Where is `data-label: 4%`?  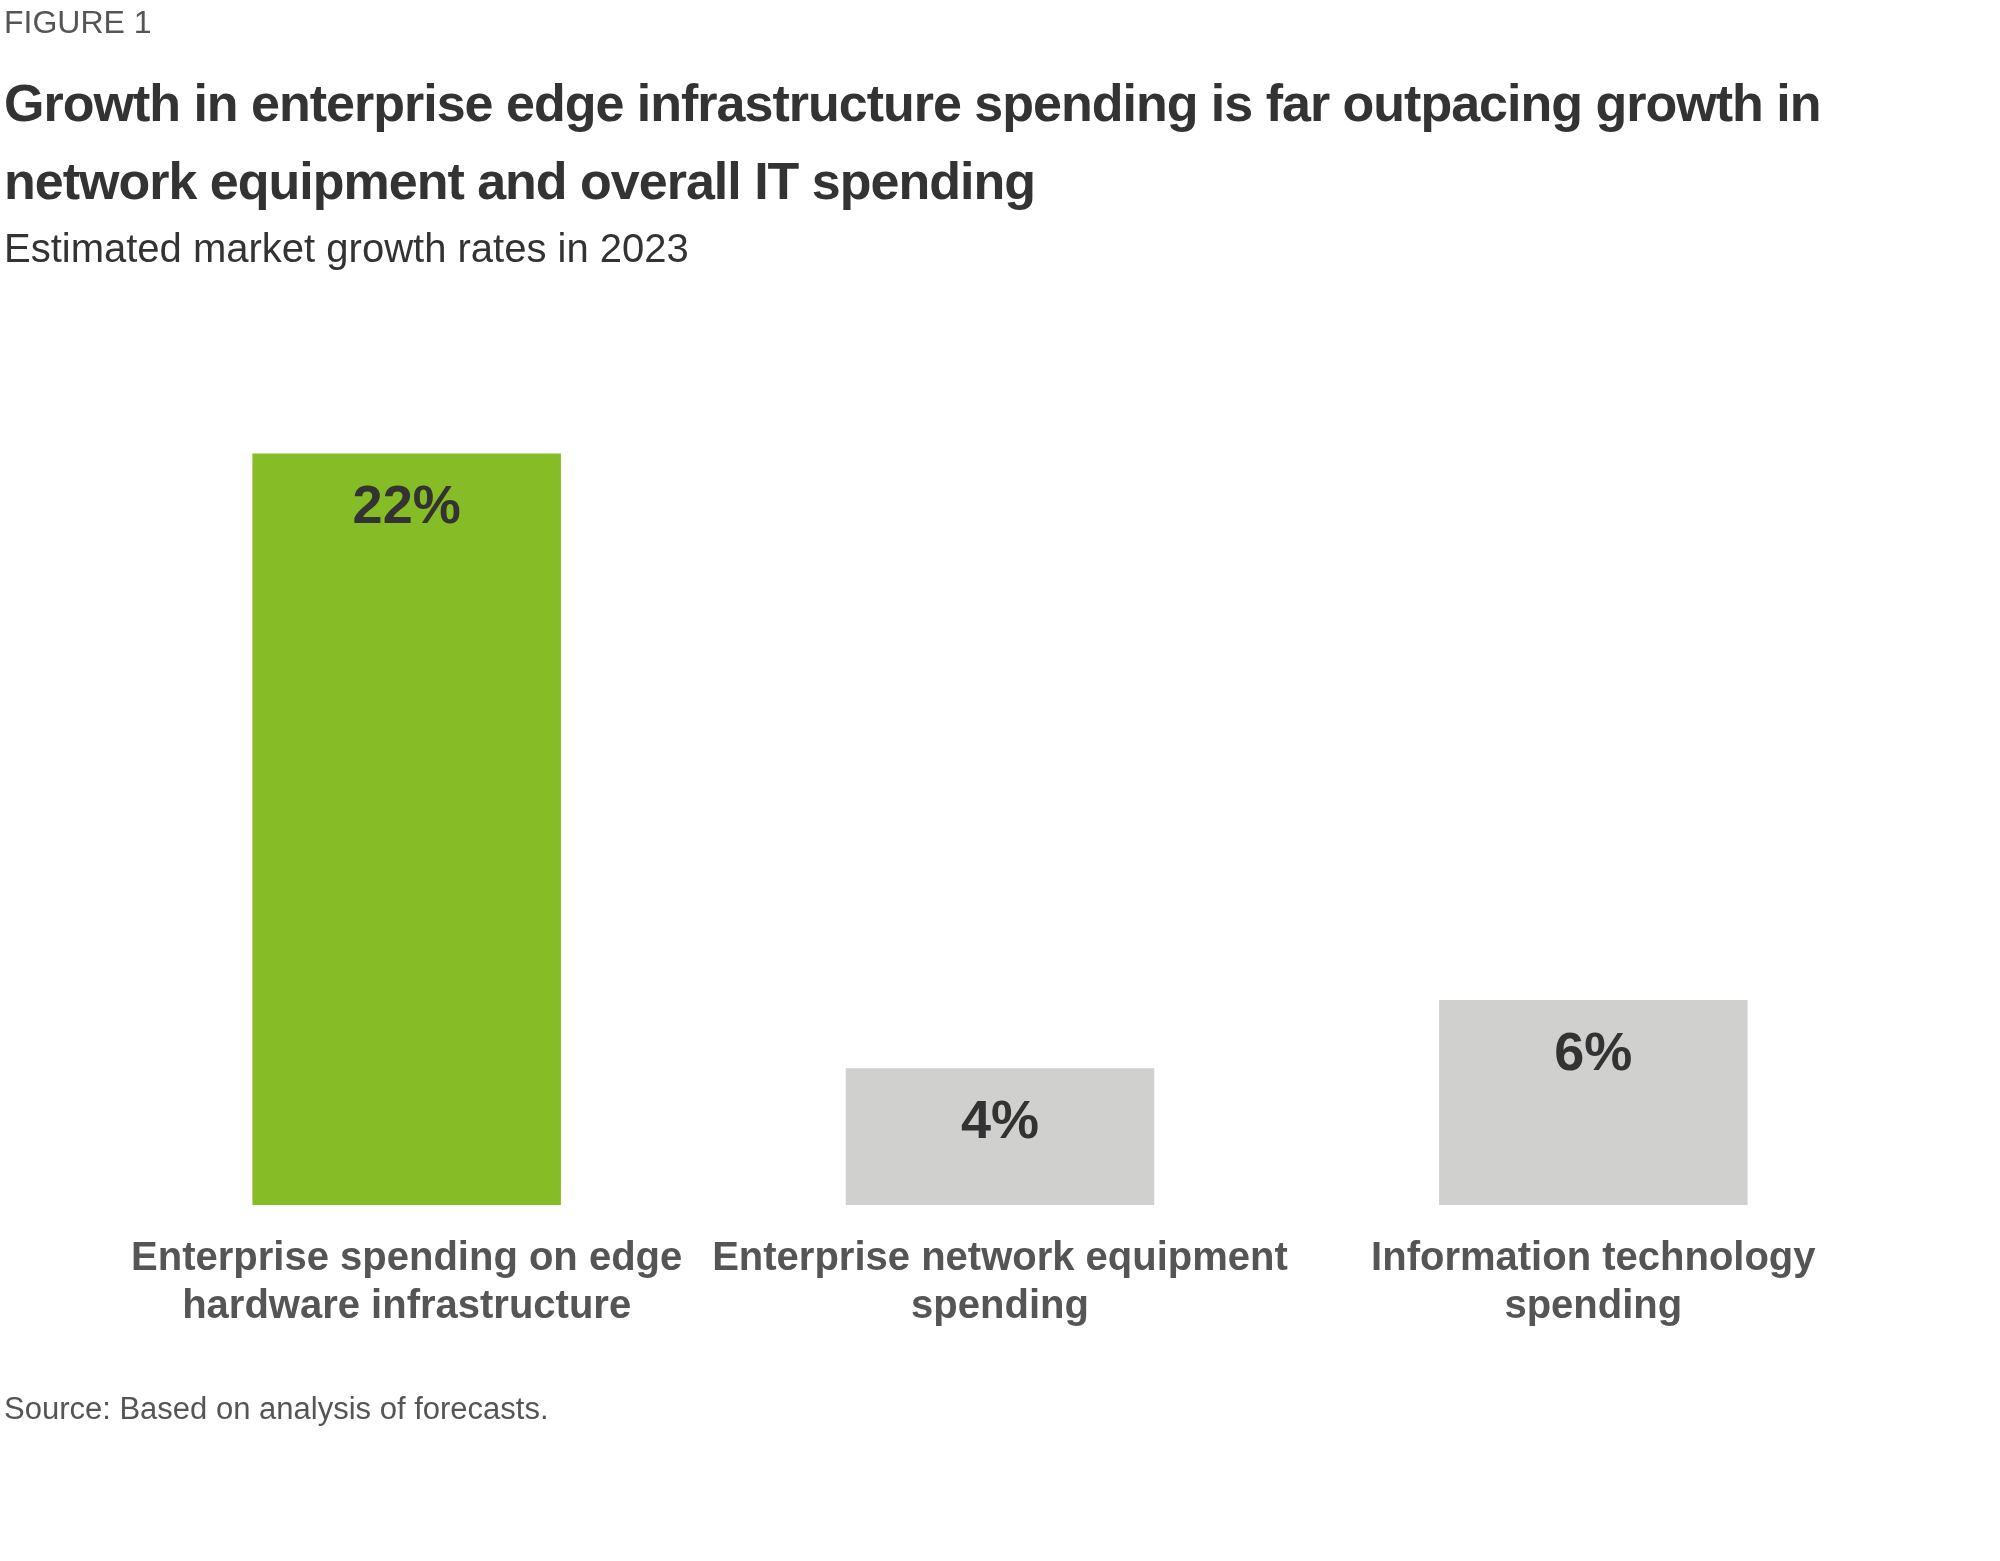 data-label: 4% is located at coordinates (1000, 1119).